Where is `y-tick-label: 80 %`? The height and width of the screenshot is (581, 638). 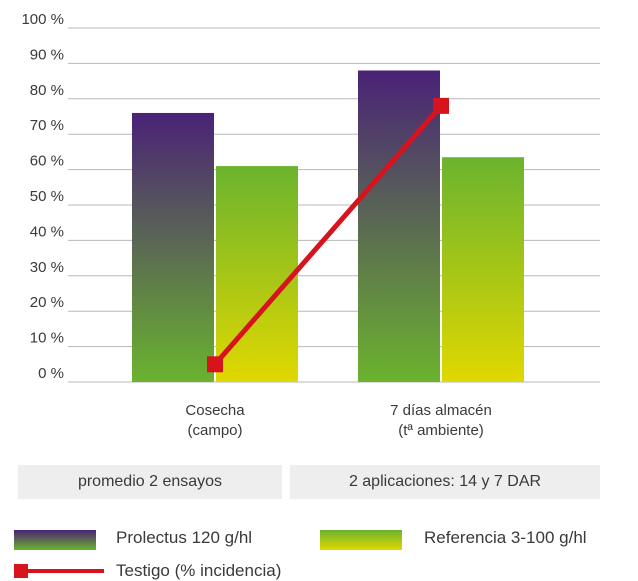 y-tick-label: 80 % is located at coordinates (47, 90).